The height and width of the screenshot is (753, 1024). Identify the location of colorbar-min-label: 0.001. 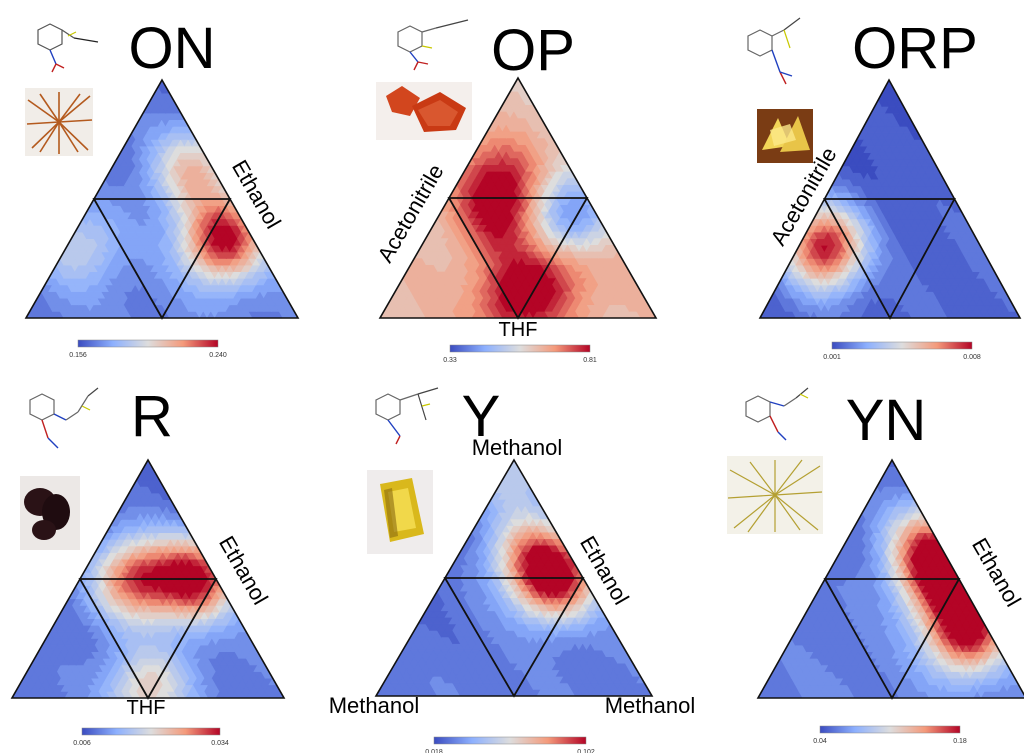
(832, 357).